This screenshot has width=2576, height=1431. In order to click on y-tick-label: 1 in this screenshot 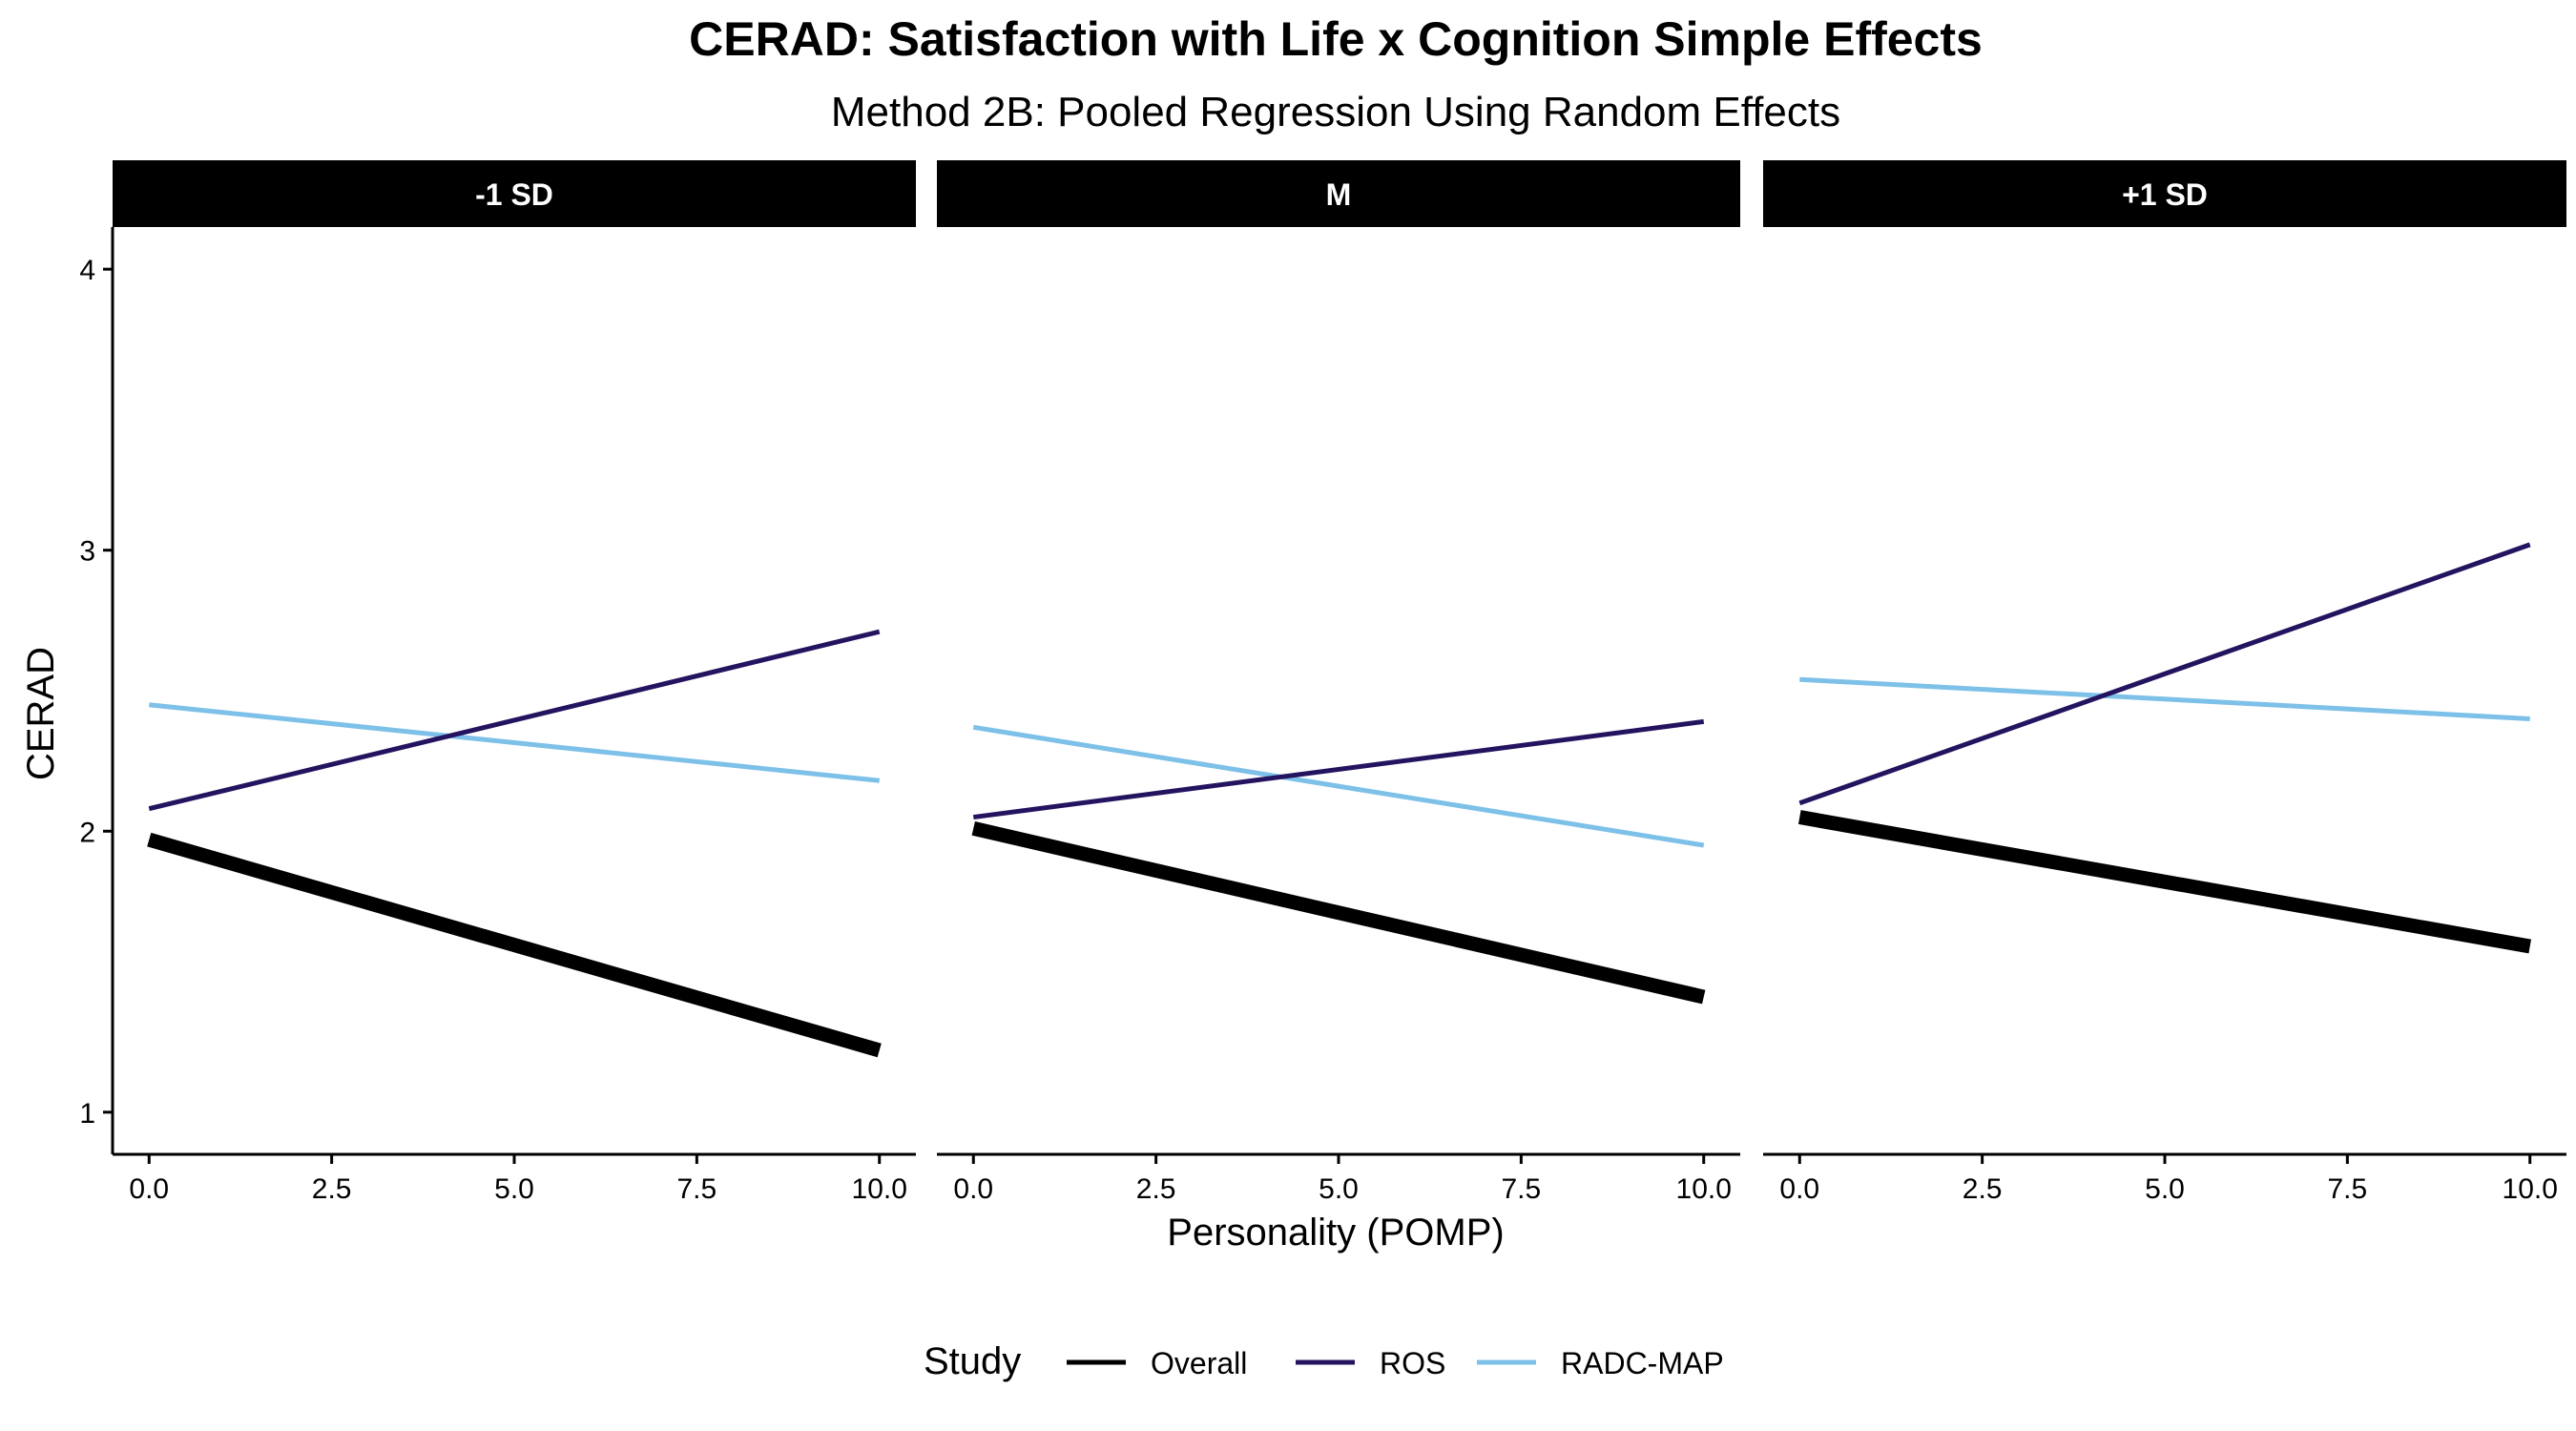, I will do `click(87, 1114)`.